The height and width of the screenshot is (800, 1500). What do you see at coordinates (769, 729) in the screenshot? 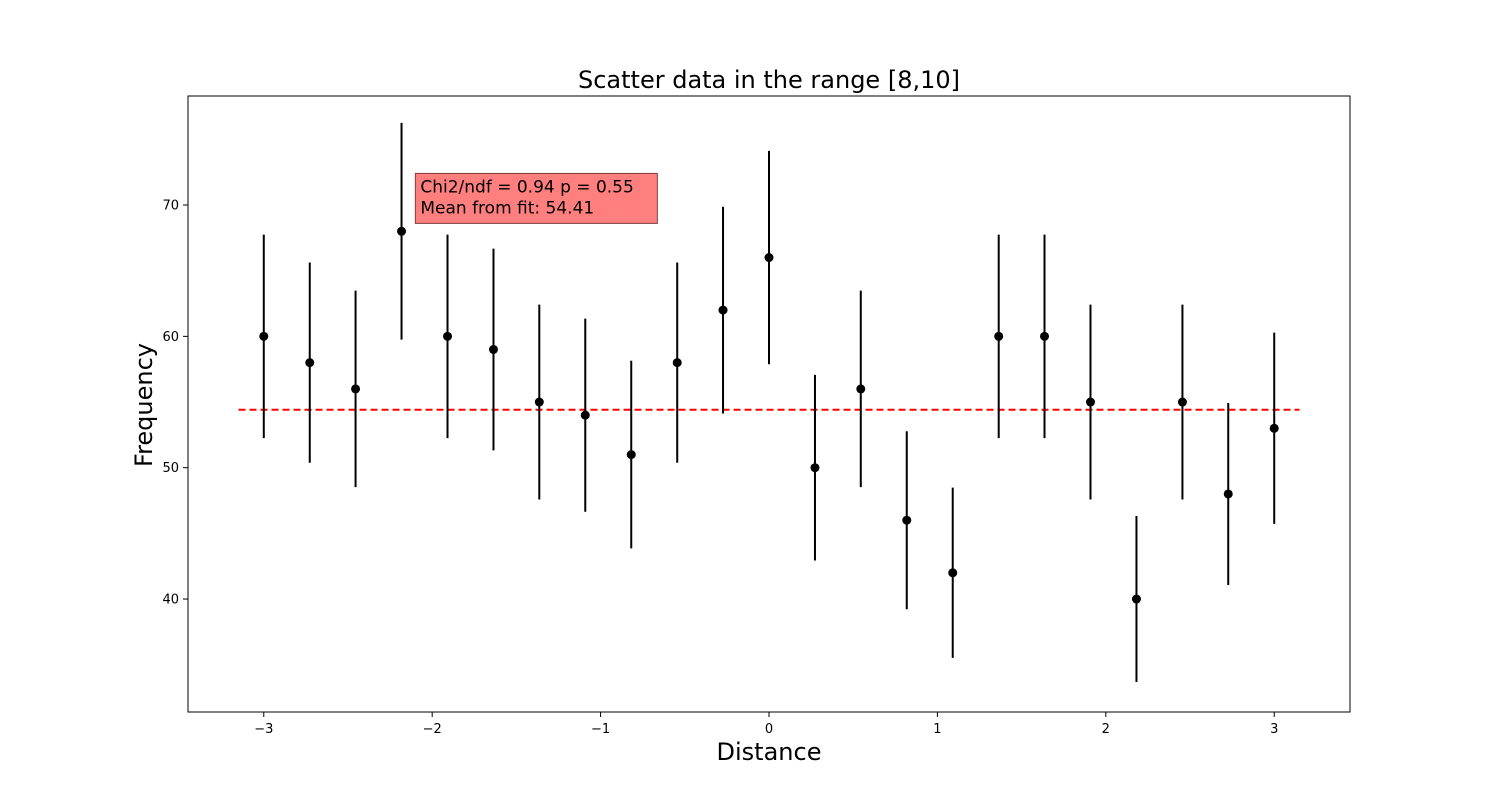
I see `x-tick-label: 0` at bounding box center [769, 729].